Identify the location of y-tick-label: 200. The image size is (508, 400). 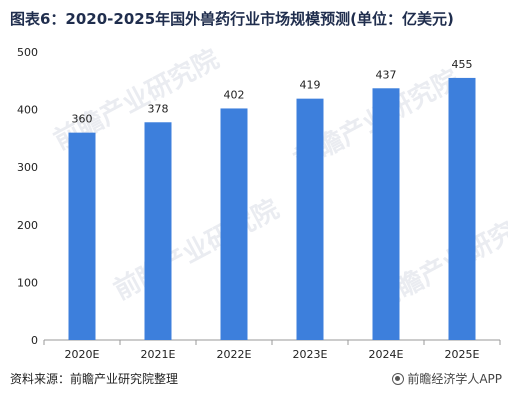
(27, 225).